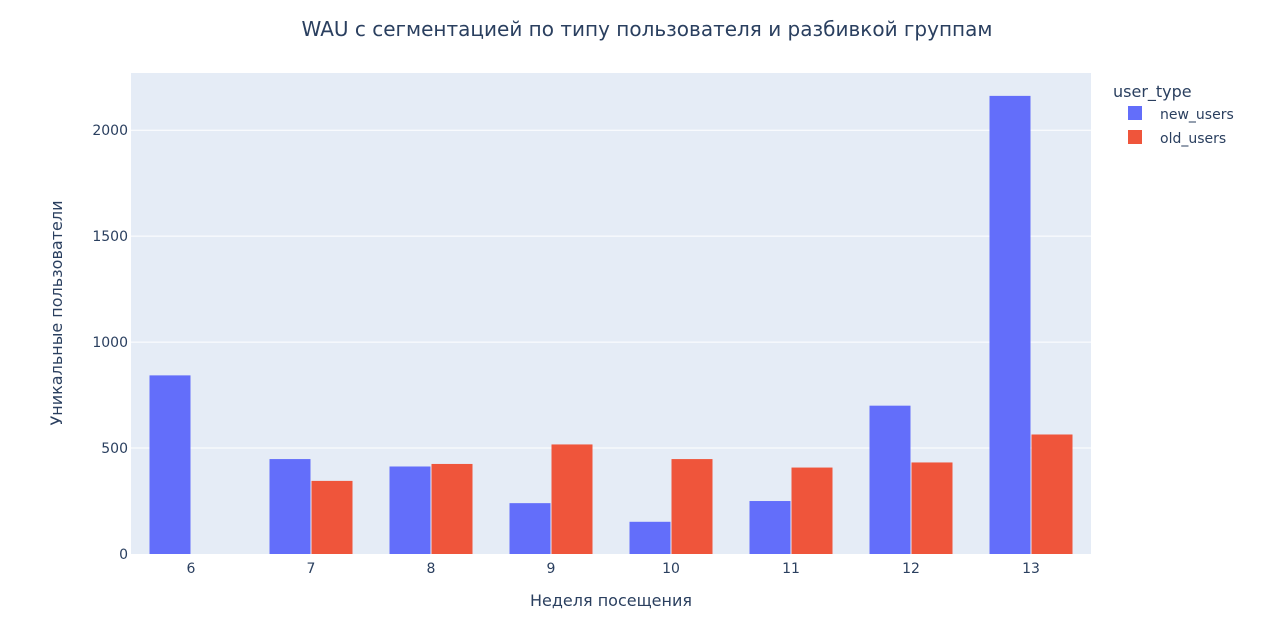  I want to click on legend-title: user_type, so click(1152, 92).